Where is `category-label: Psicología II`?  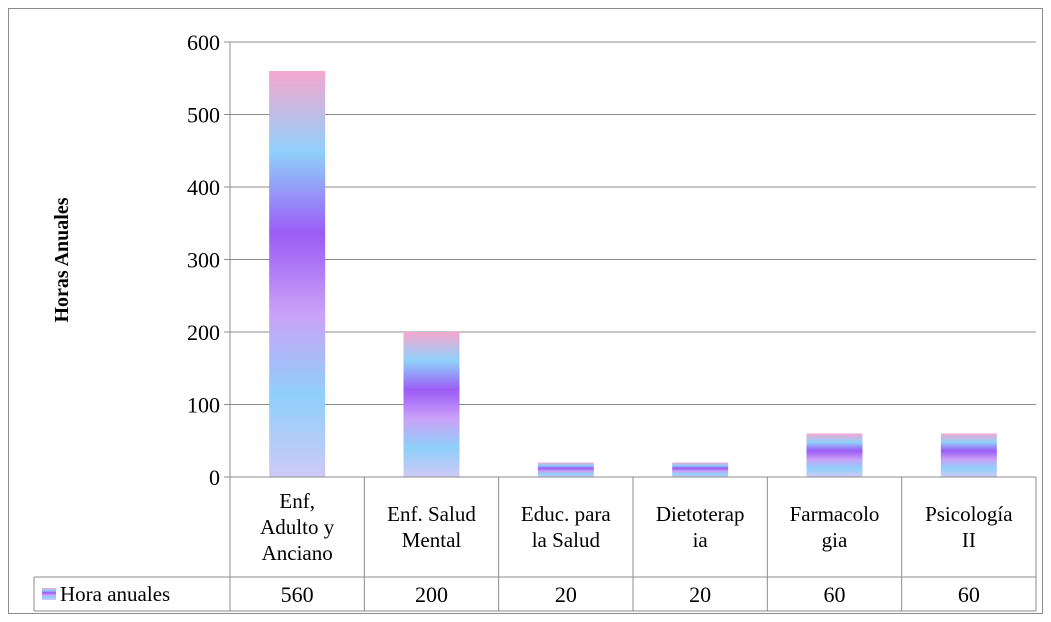 category-label: Psicología II is located at coordinates (969, 527).